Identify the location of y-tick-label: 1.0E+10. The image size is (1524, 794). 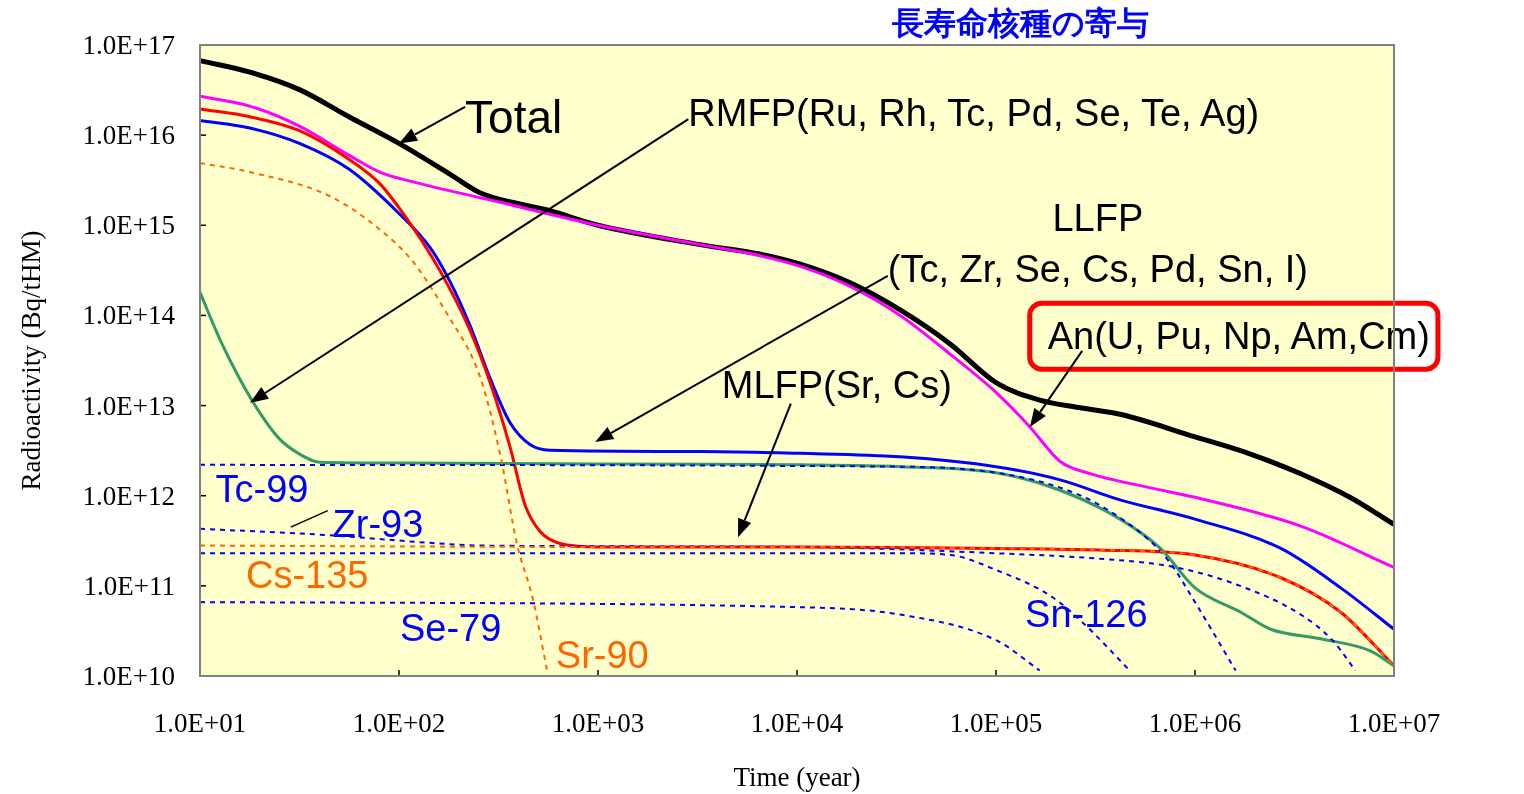
(128, 676).